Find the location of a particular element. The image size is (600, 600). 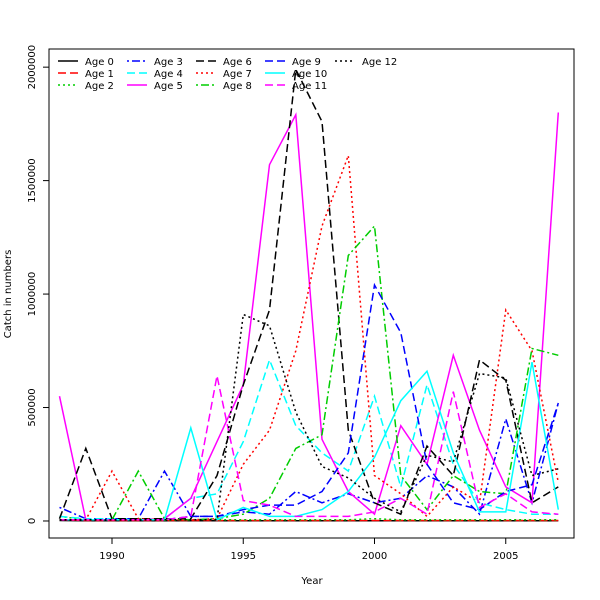

x-tick-label: 1990 is located at coordinates (111, 556).